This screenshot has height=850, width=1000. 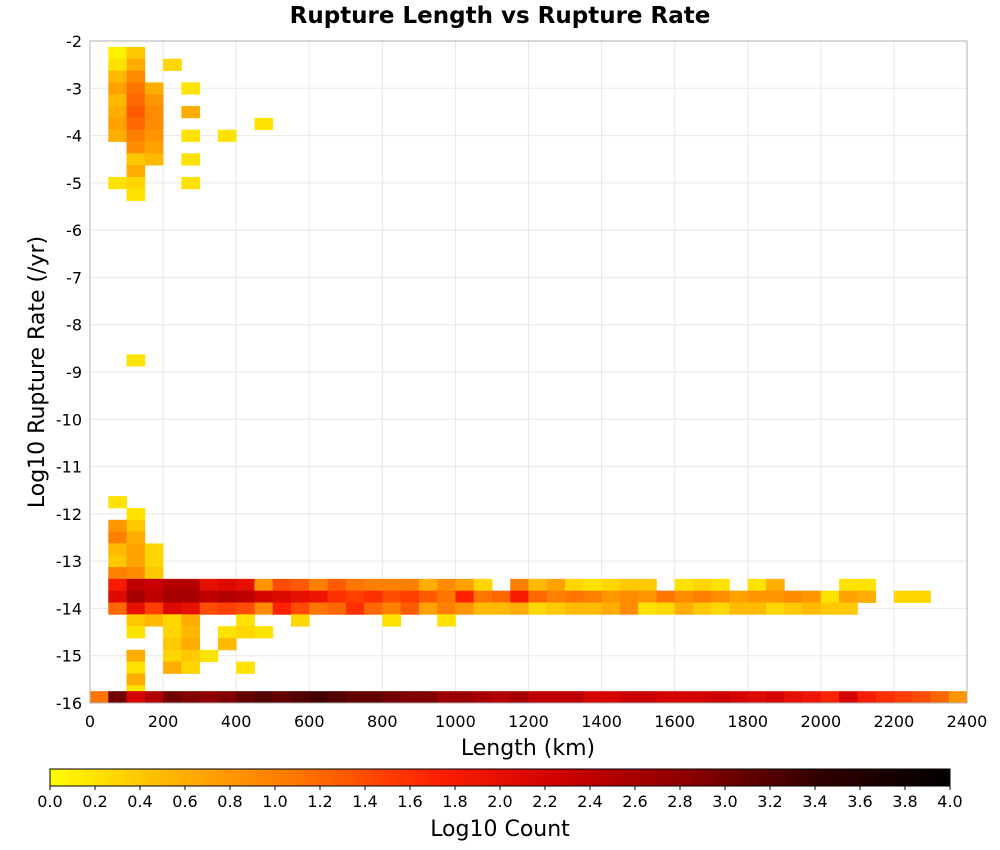 I want to click on y-tick-label: -10, so click(x=69, y=419).